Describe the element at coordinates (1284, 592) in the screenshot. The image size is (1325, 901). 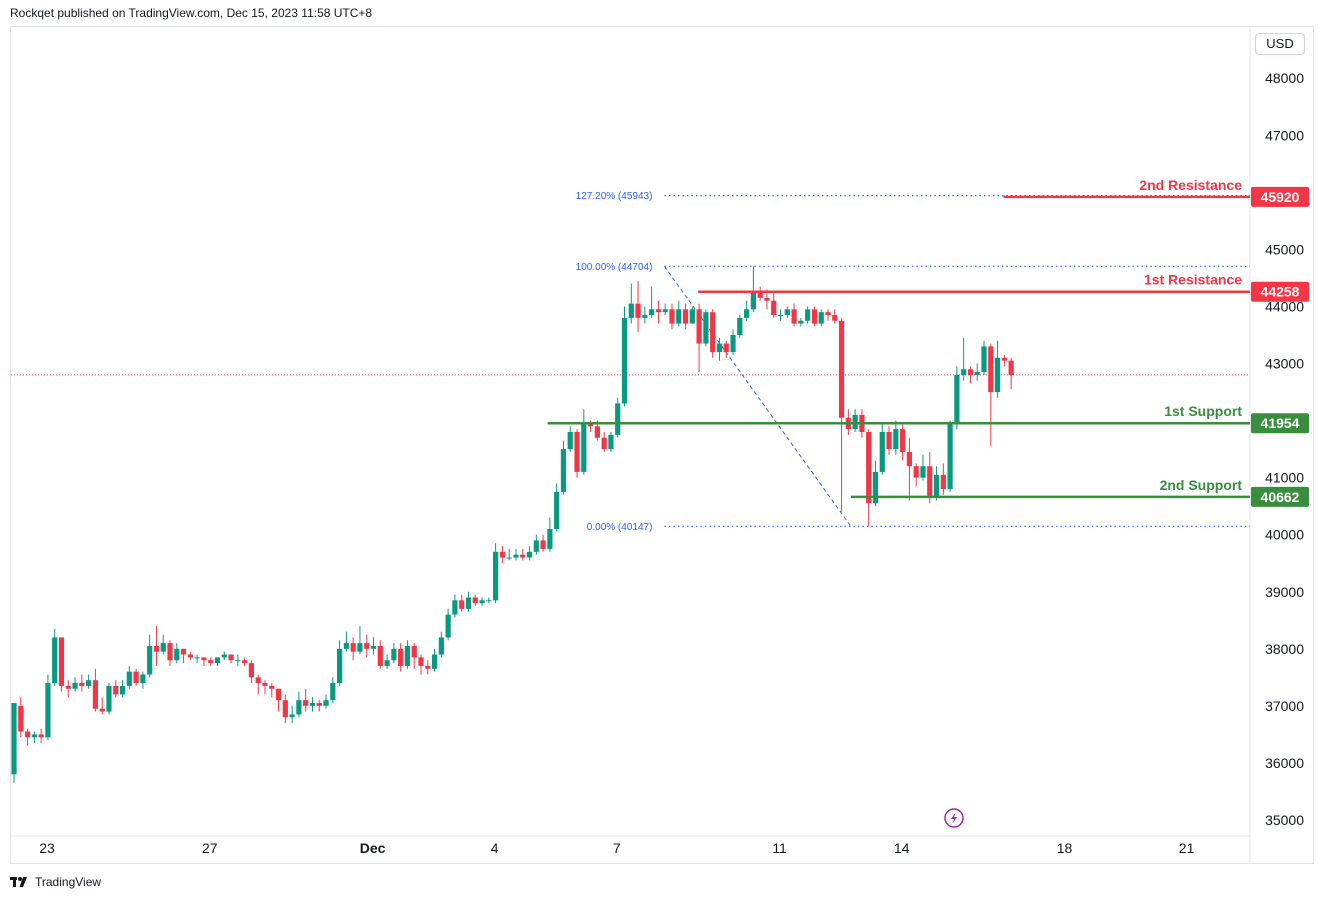
I see `price-tick-label: 39000` at that location.